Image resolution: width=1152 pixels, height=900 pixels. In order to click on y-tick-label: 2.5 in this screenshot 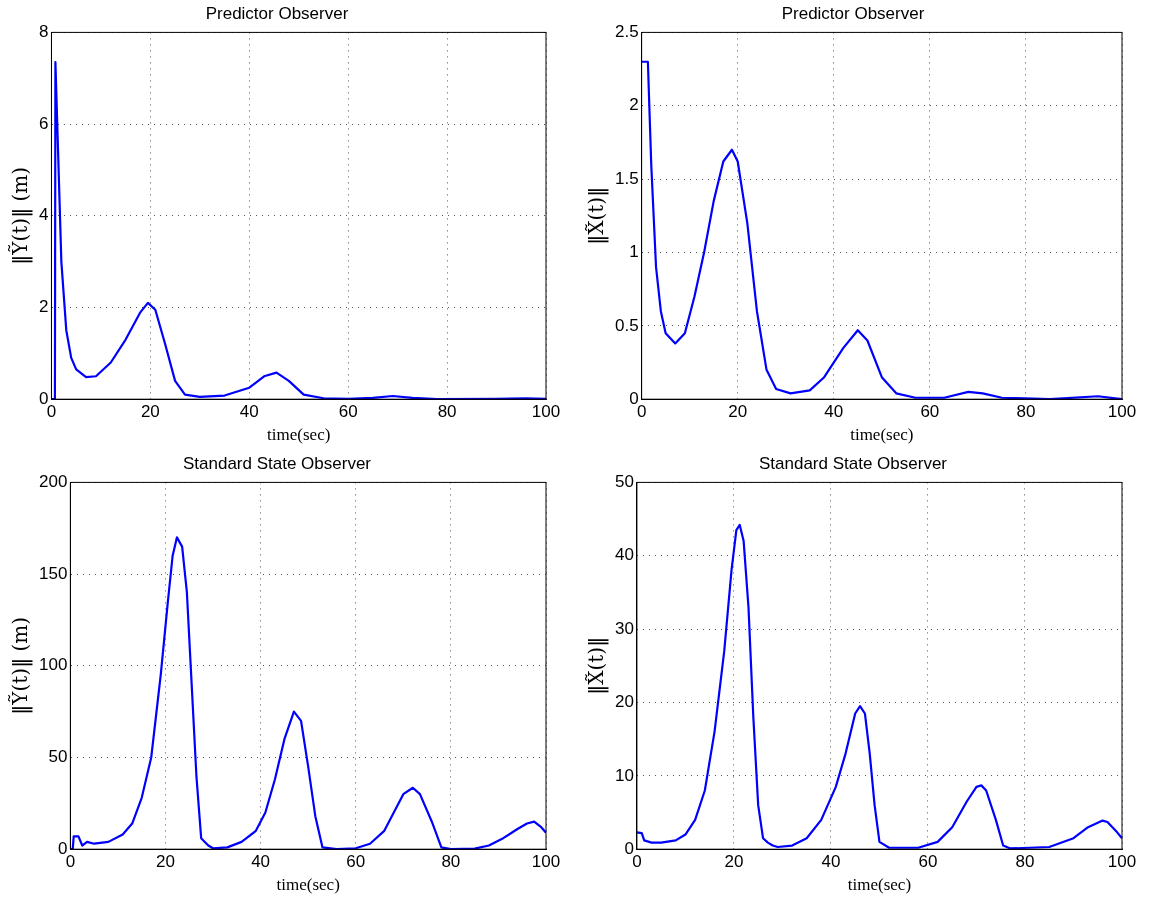, I will do `click(626, 32)`.